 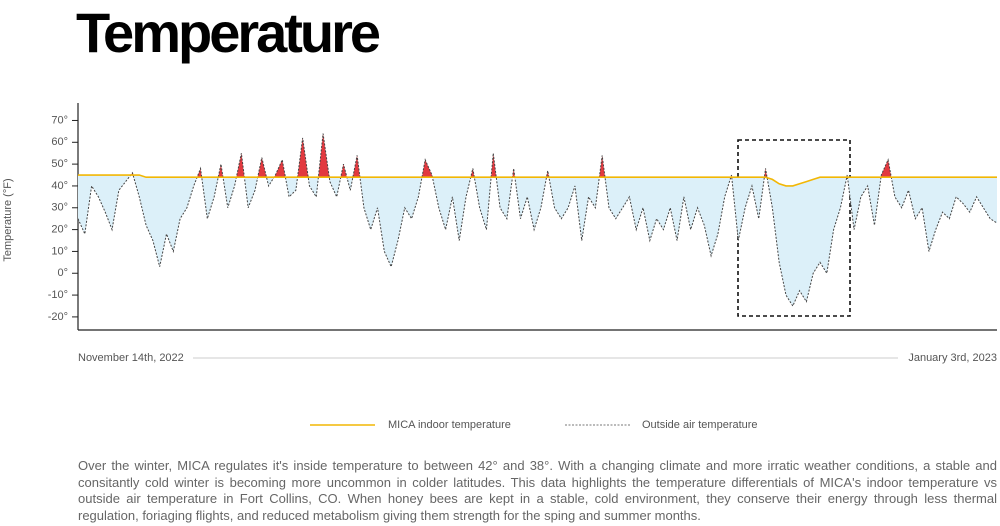 What do you see at coordinates (537, 180) in the screenshot?
I see `series-line` at bounding box center [537, 180].